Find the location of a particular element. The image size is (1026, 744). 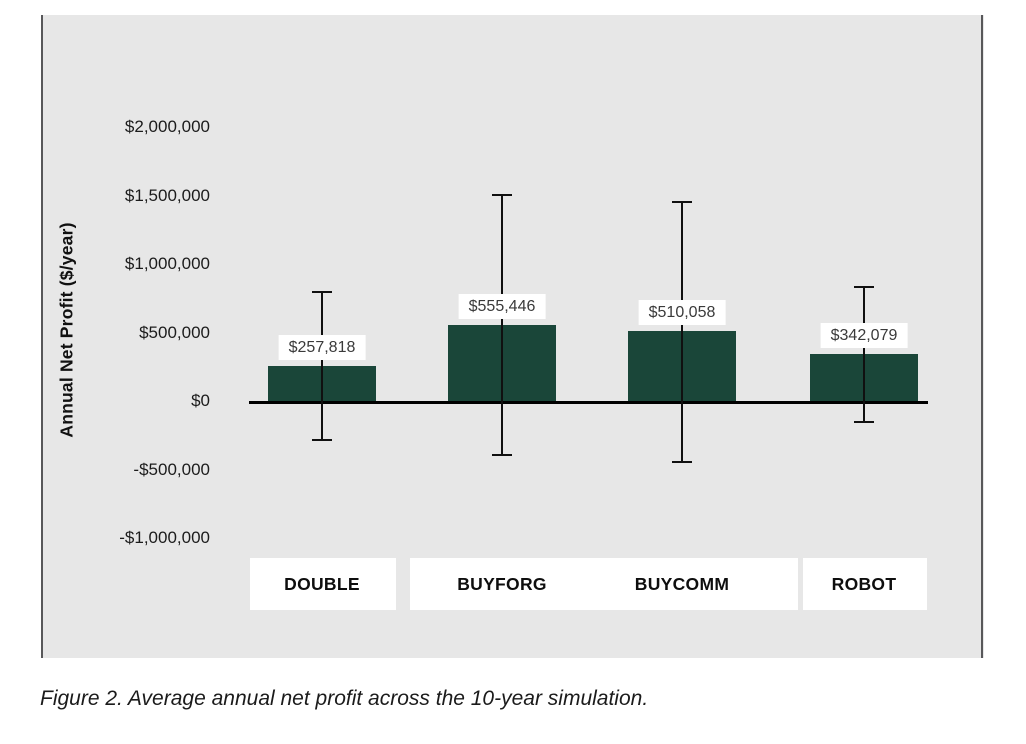

category-label-robot: ROBOT is located at coordinates (864, 583).